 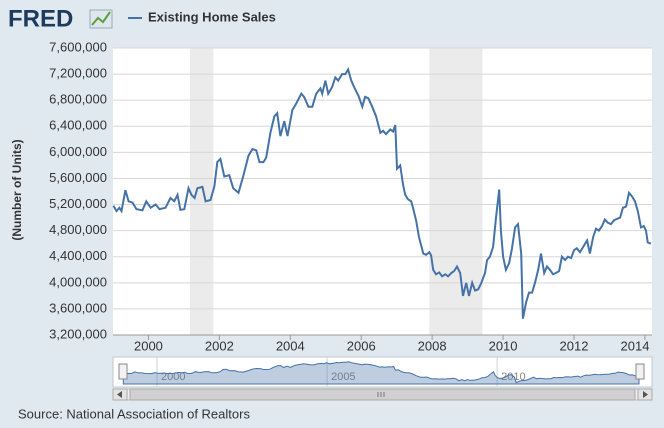 What do you see at coordinates (40, 18) in the screenshot?
I see `brand-logo: FRED` at bounding box center [40, 18].